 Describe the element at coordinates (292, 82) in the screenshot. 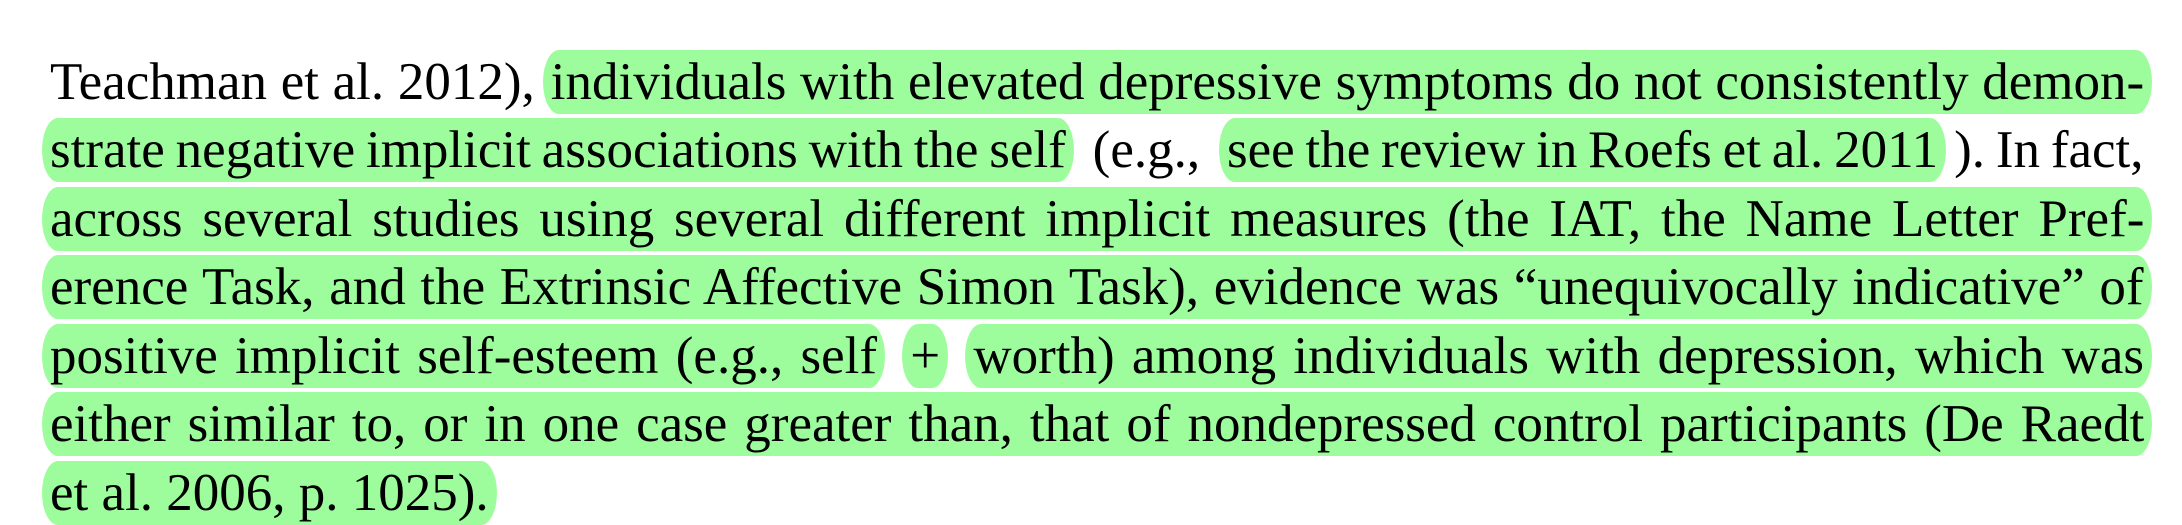

I see `text-segment: Teachman et al. 2012),` at that location.